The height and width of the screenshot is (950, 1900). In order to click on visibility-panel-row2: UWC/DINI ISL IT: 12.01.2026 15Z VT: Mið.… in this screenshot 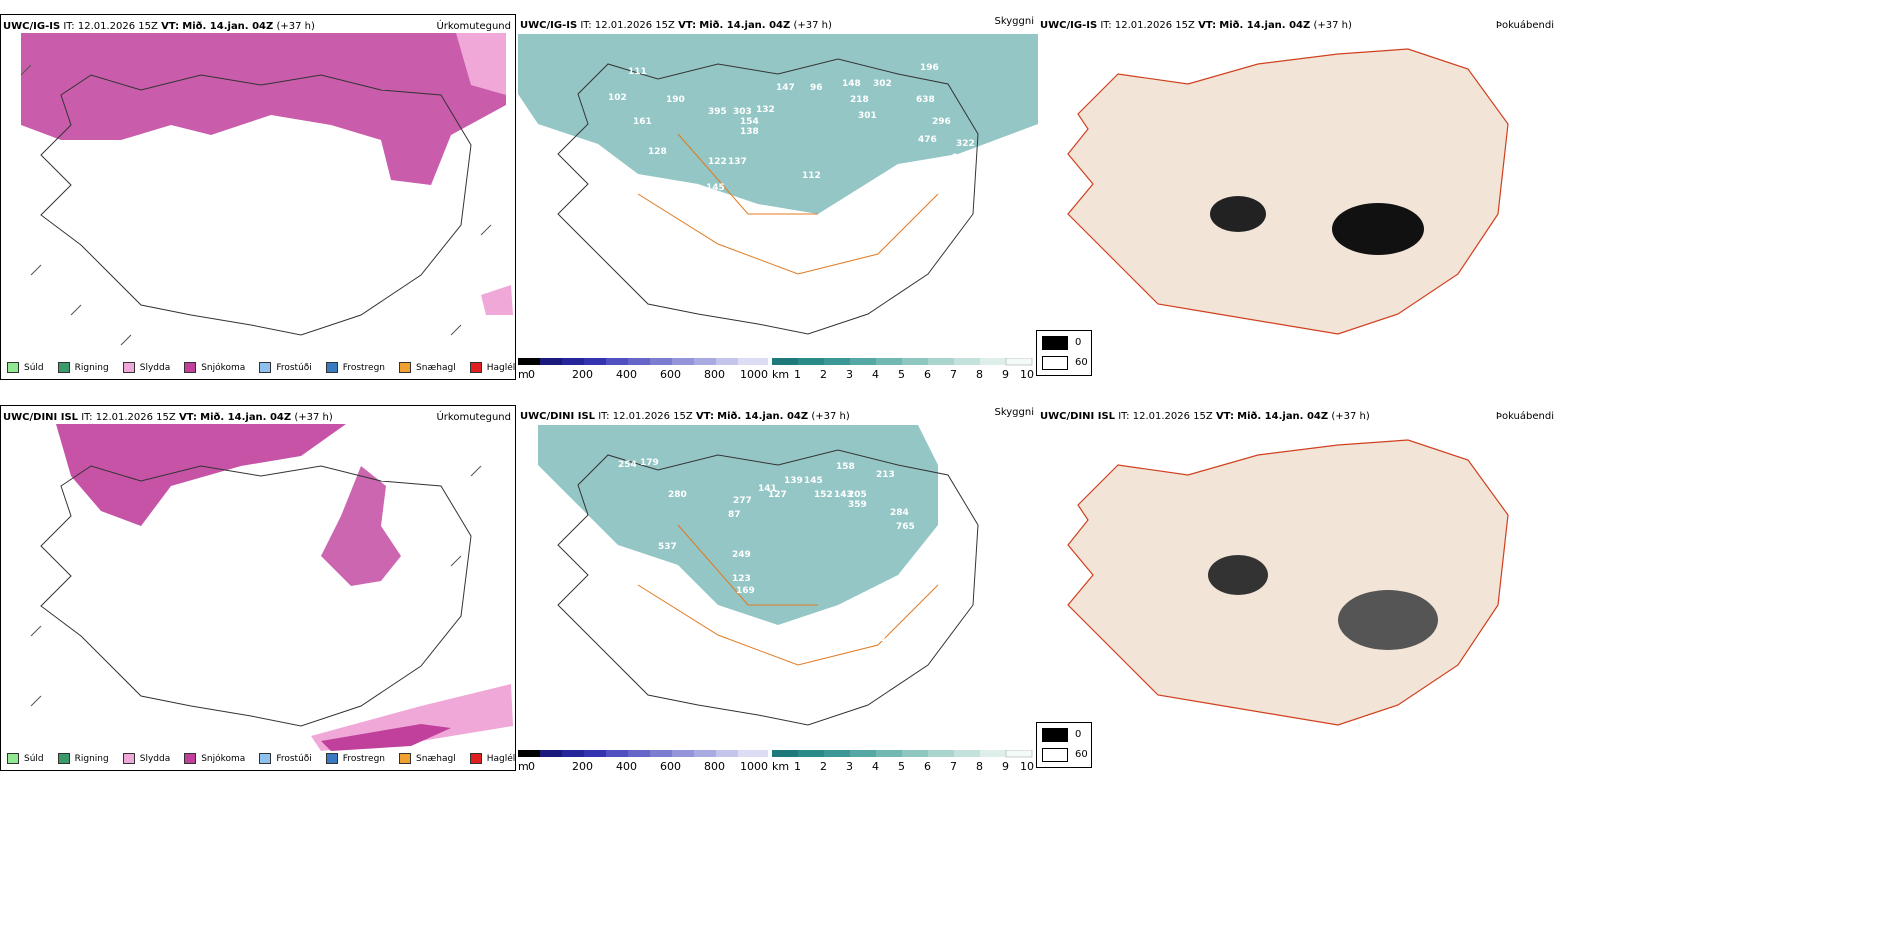, I will do `click(778, 588)`.